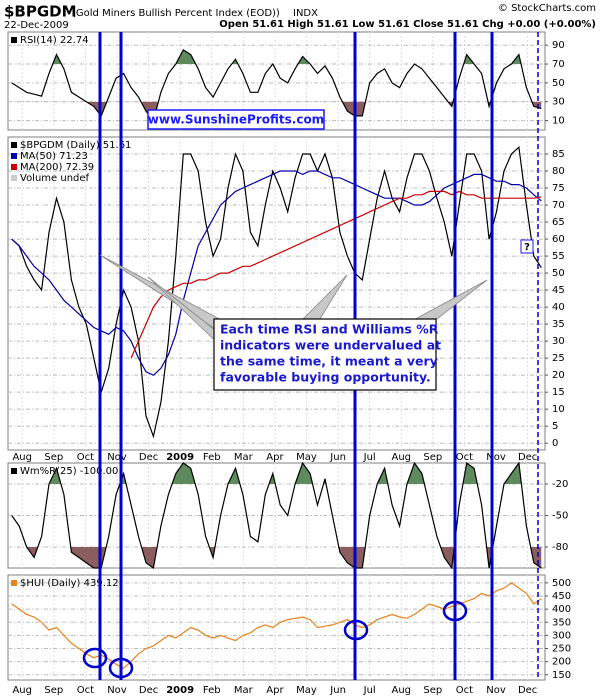 The image size is (600, 700). Describe the element at coordinates (276, 557) in the screenshot. I see `oversold-fill` at that location.